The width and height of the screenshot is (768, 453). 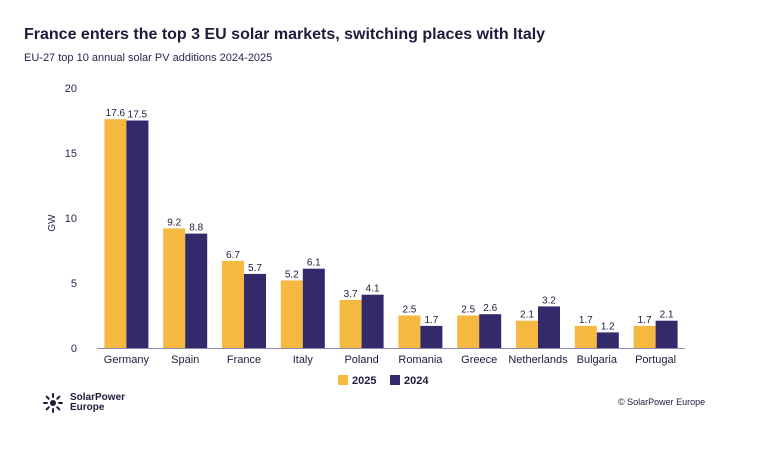 I want to click on bar-2025-germany, so click(x=115, y=233).